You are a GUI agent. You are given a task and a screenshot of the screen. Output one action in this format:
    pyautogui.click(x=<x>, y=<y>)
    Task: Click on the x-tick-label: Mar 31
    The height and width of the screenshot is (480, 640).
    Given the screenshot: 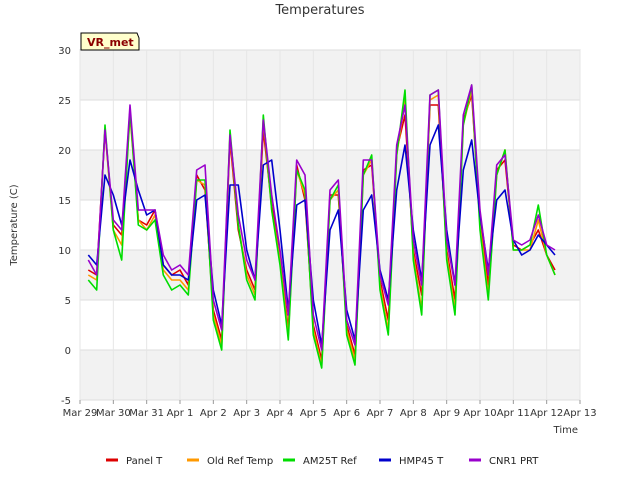 What is the action you would take?
    pyautogui.click(x=146, y=413)
    